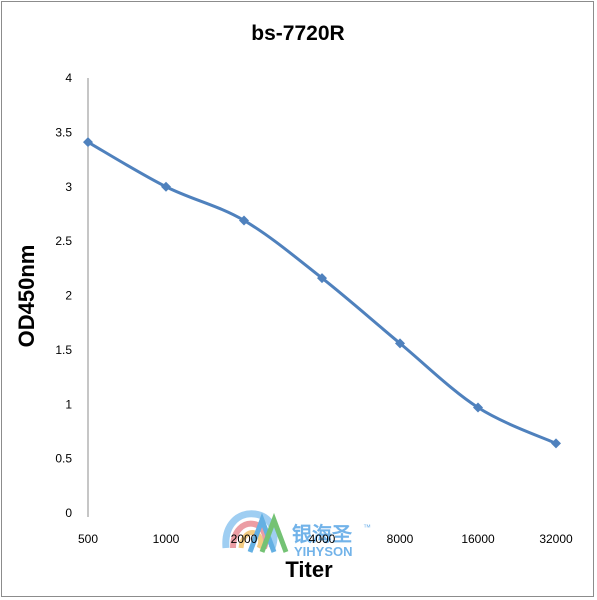  I want to click on y-ticks: 0 0.5 1 1.5 2 2.5 3 3.5 4, so click(63, 295).